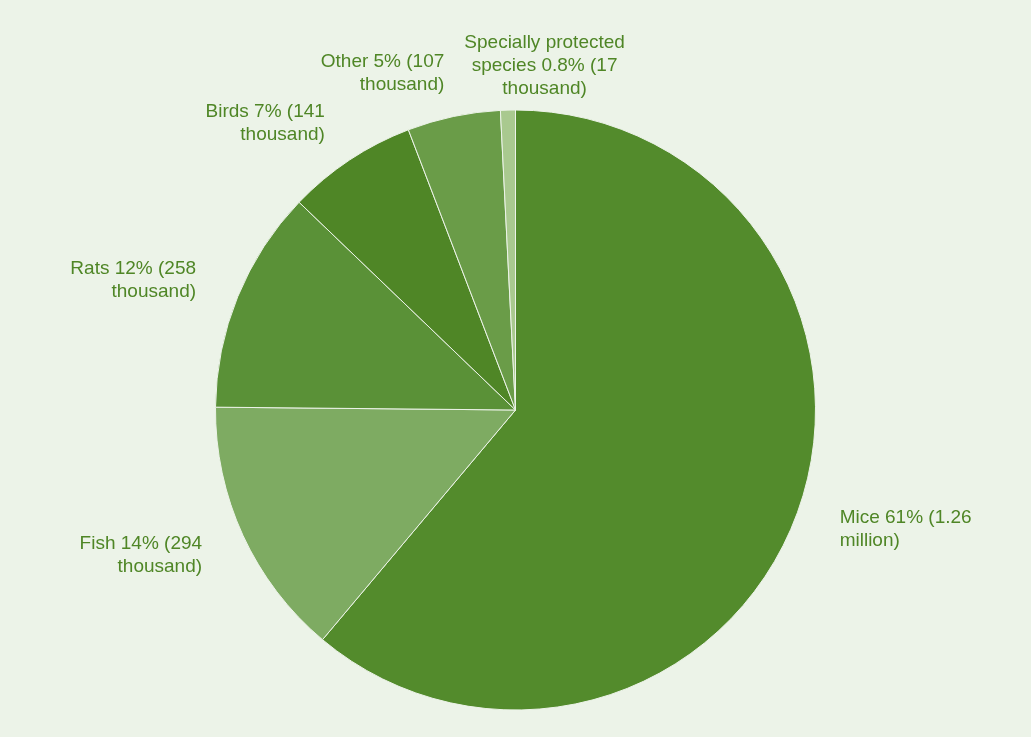 The height and width of the screenshot is (737, 1031). I want to click on slice-label: Mice 61% (1.26 million), so click(905, 527).